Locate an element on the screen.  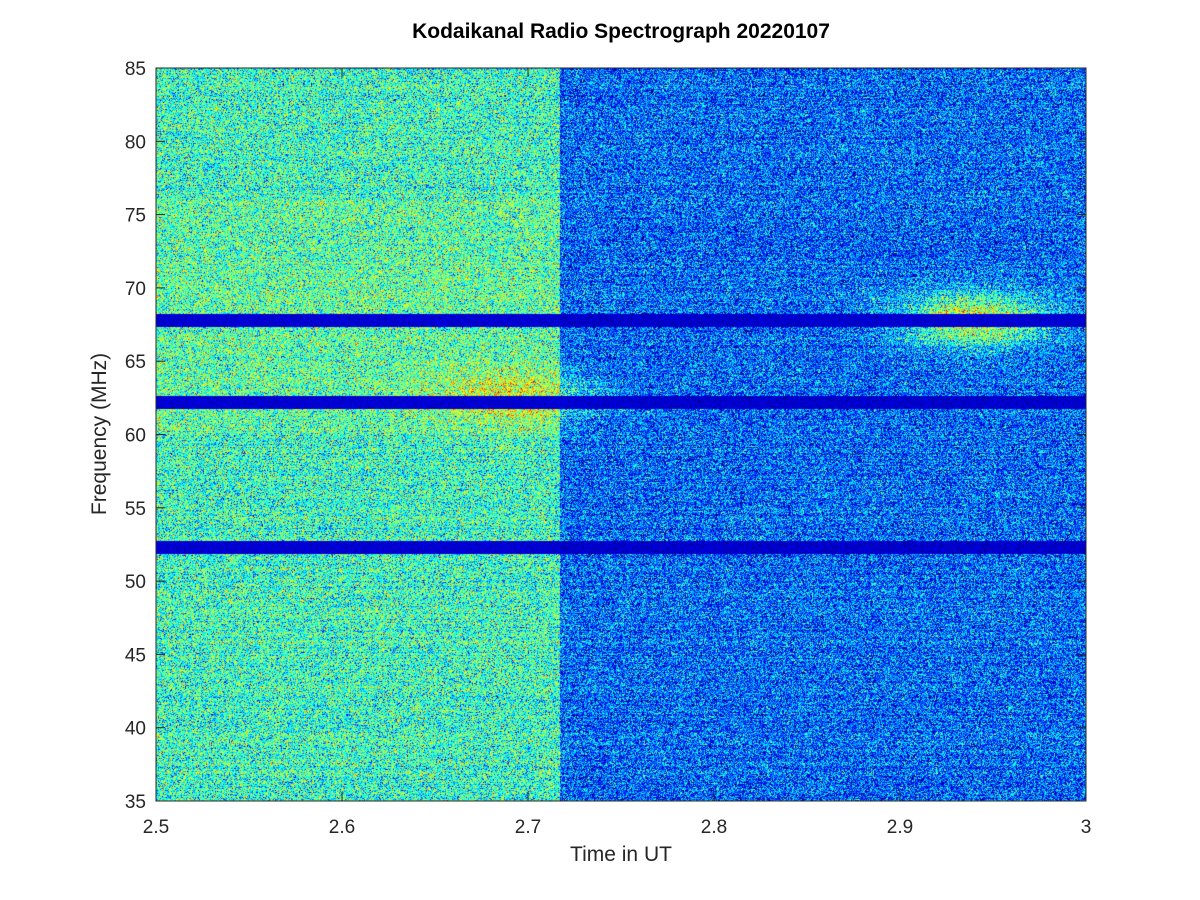
y-tick-label: 65 is located at coordinates (135, 362).